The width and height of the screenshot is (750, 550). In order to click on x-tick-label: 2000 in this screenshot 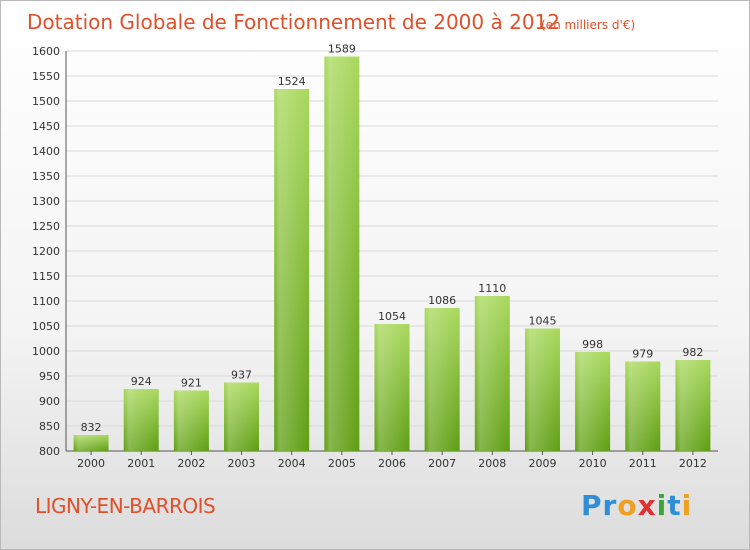, I will do `click(91, 463)`.